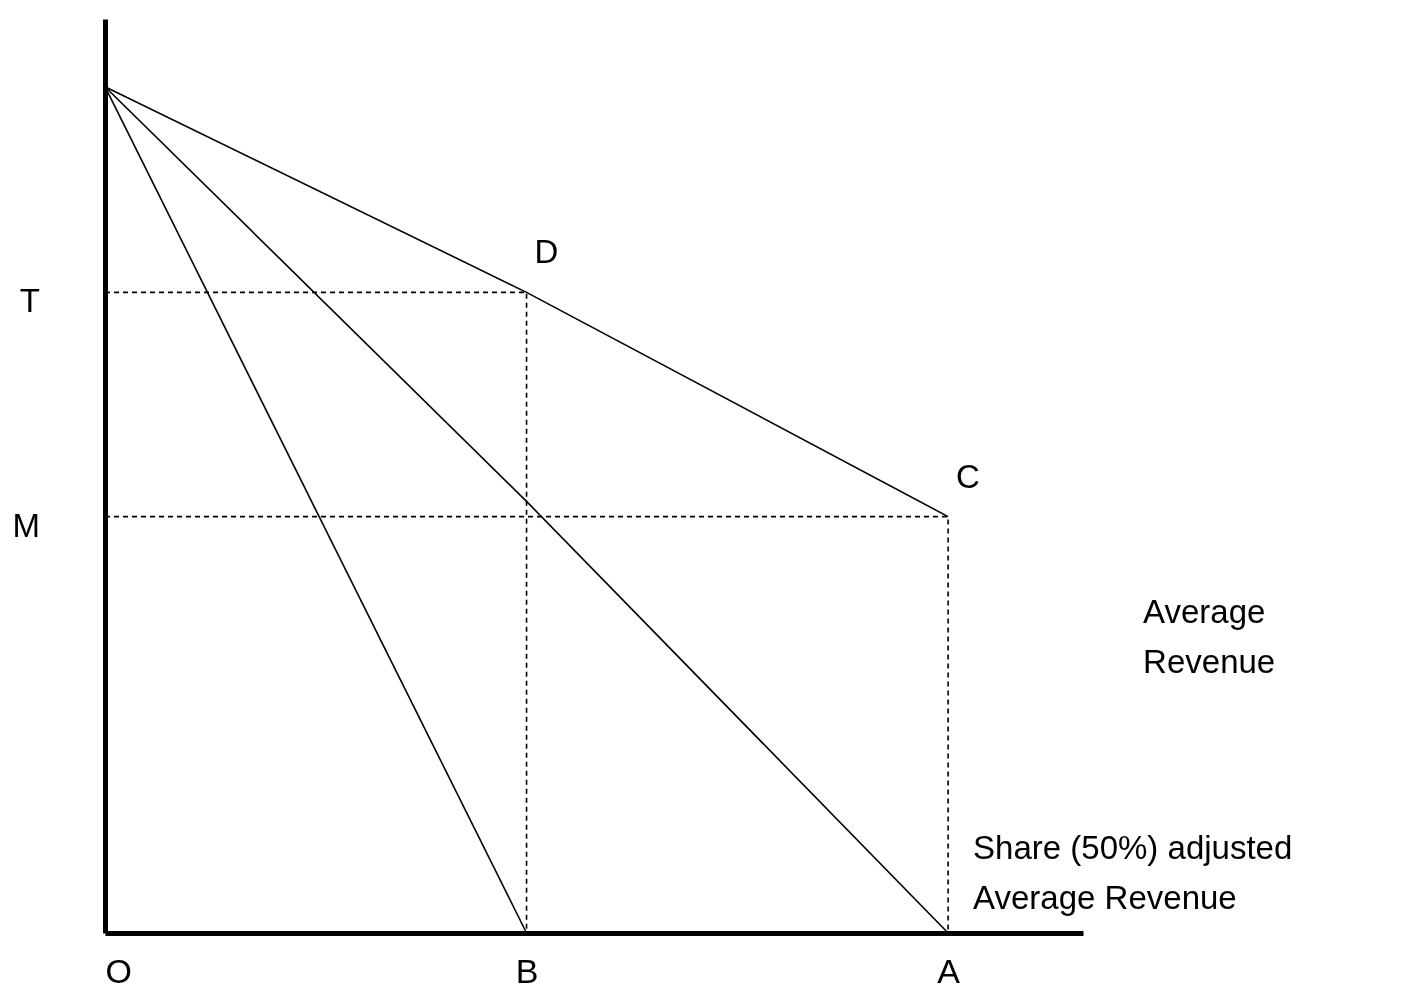  Describe the element at coordinates (29, 301) in the screenshot. I see `annotation: T` at that location.